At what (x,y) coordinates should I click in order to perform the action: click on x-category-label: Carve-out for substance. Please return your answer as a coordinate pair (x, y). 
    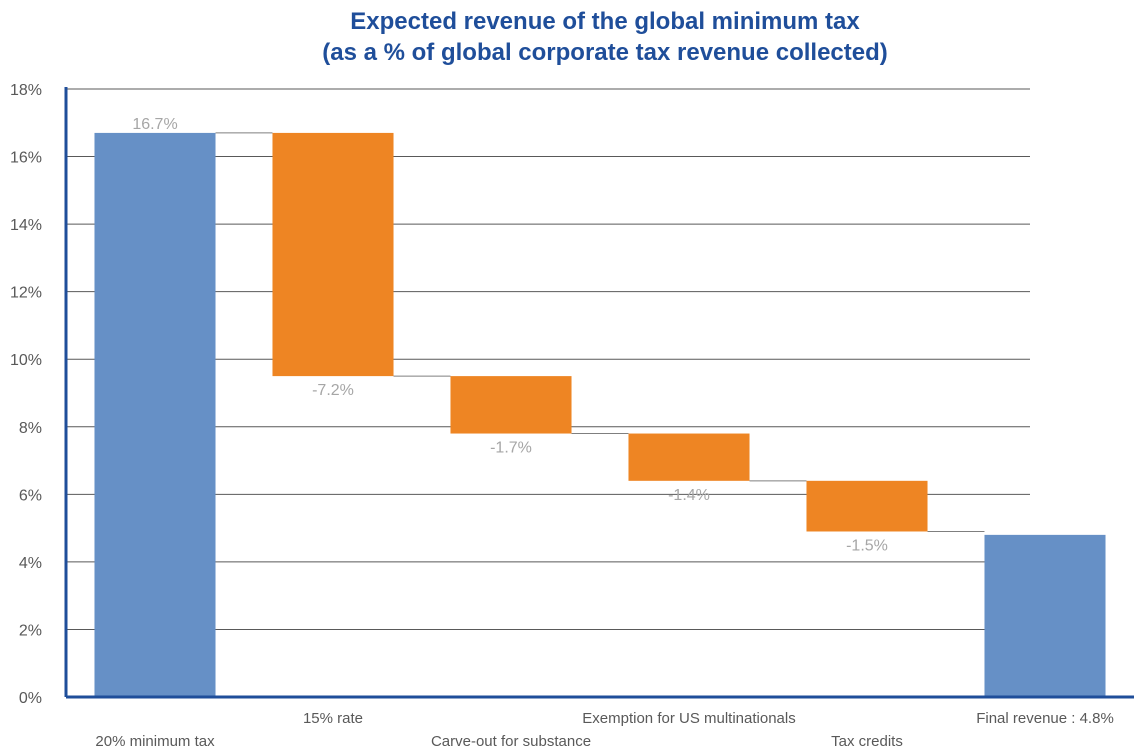
    Looking at the image, I should click on (511, 741).